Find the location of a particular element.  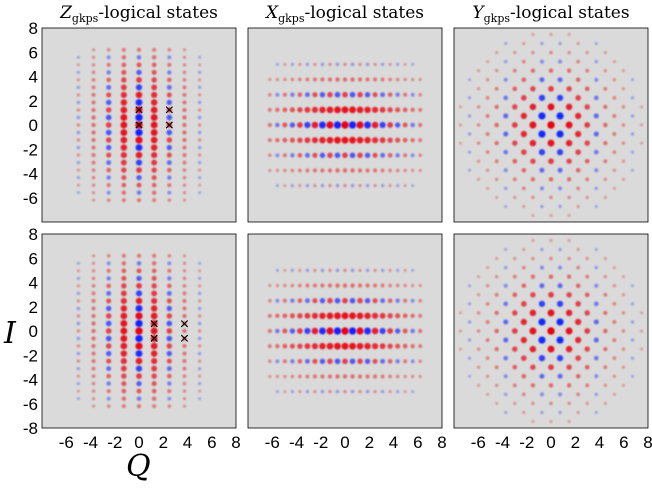

y-tick-label: 2 is located at coordinates (33, 307).